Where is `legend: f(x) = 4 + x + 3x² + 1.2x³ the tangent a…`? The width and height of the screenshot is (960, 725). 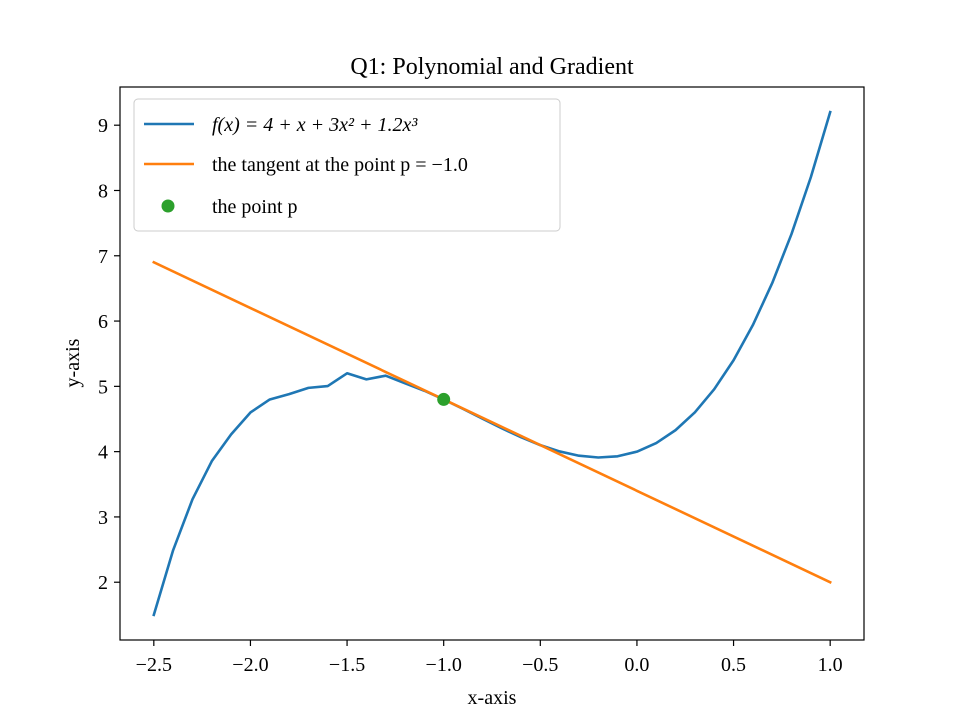 legend: f(x) = 4 + x + 3x² + 1.2x³ the tangent a… is located at coordinates (347, 165).